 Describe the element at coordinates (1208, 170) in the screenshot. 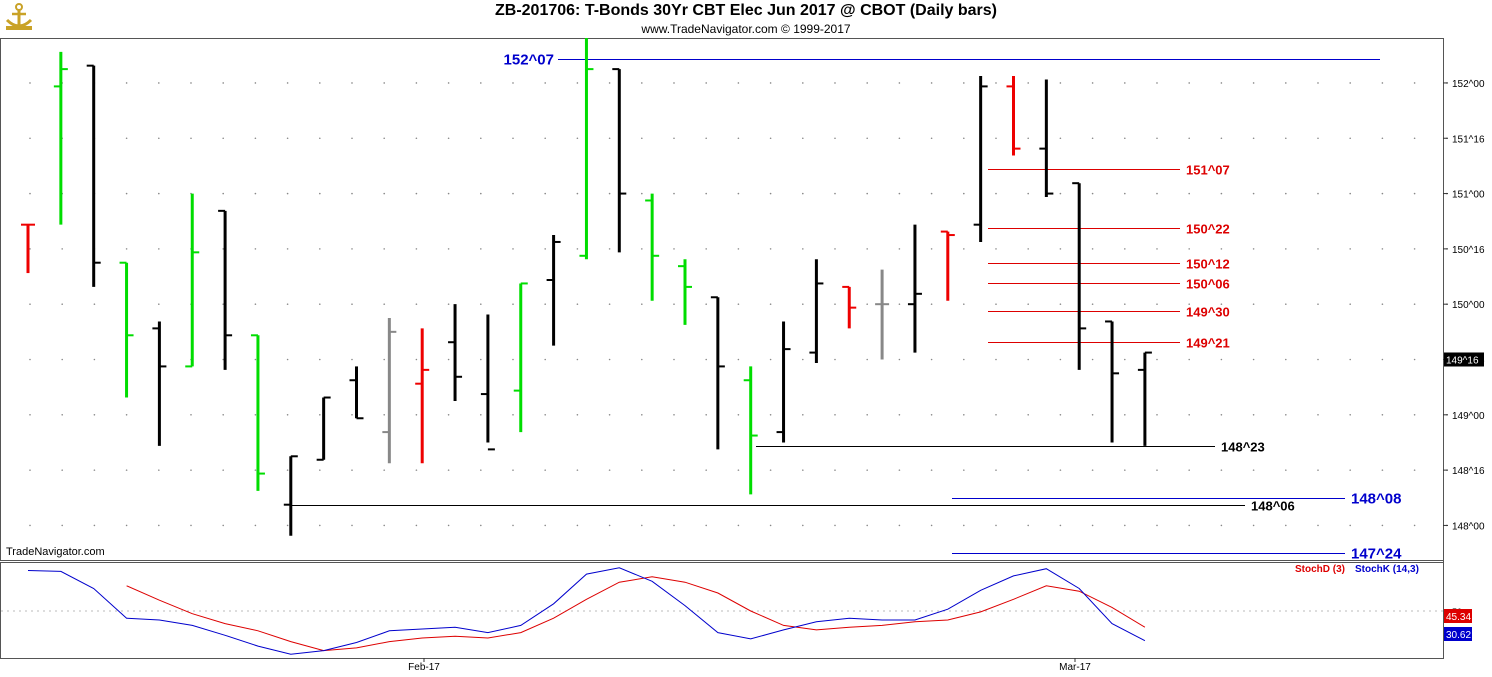

I see `level-label: 151^07` at that location.